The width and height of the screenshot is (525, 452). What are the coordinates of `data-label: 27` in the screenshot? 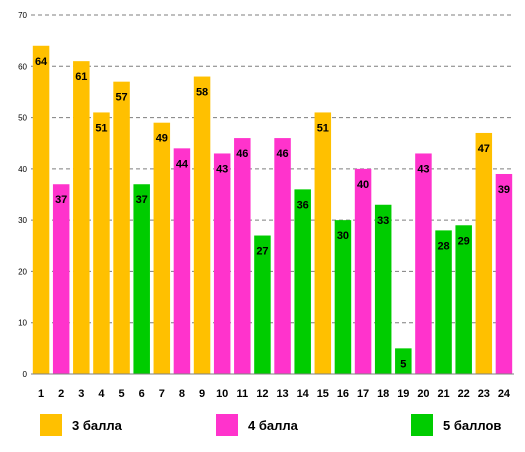 It's located at (262, 252).